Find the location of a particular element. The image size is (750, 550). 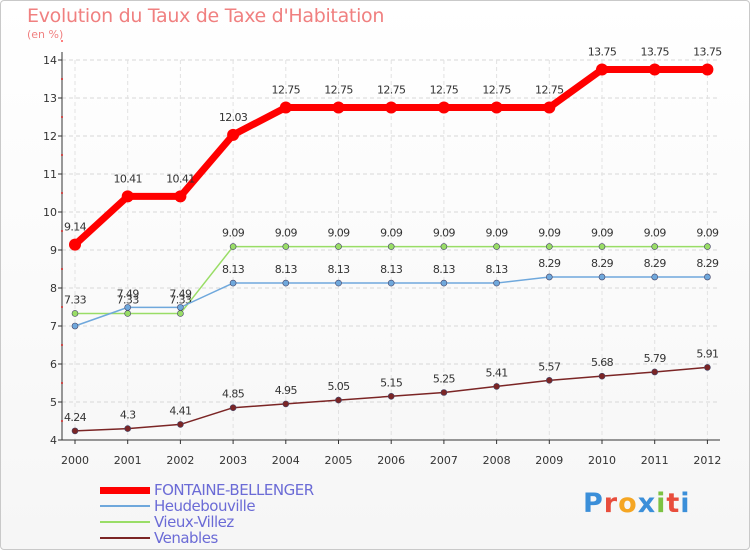

y-tick-label: 13 is located at coordinates (50, 98).